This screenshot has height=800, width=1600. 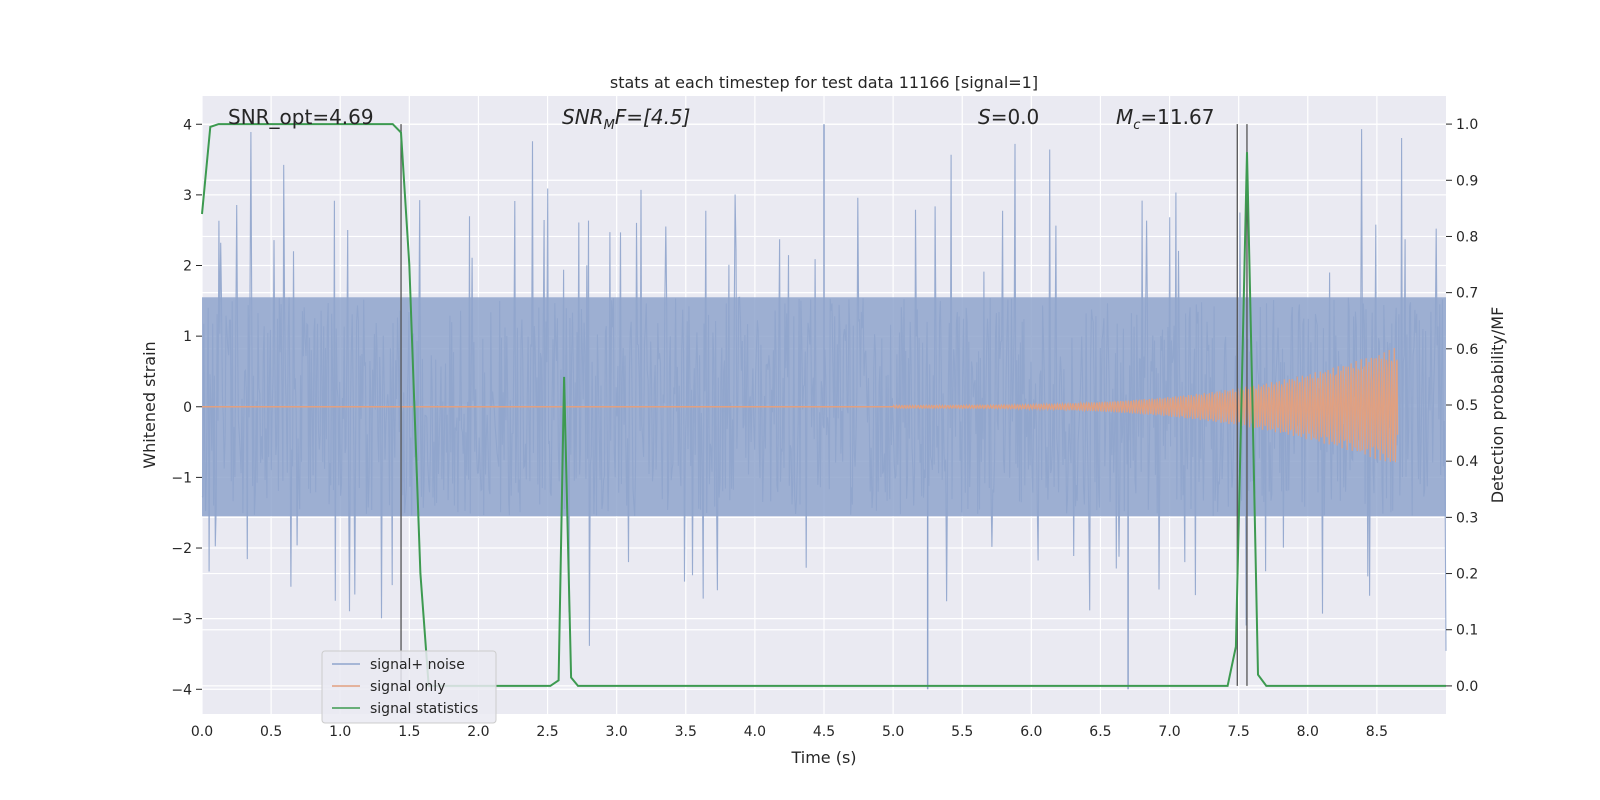 I want to click on y-tick-label: 4, so click(x=187, y=125).